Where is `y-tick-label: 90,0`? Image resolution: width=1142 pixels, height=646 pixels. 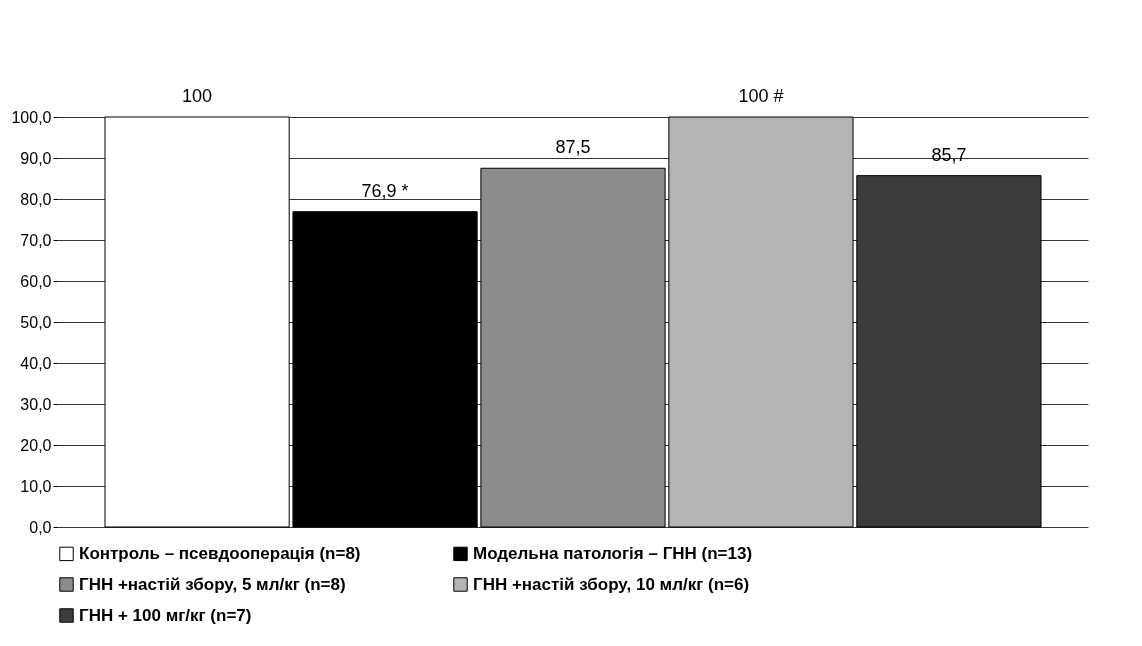 y-tick-label: 90,0 is located at coordinates (36, 158).